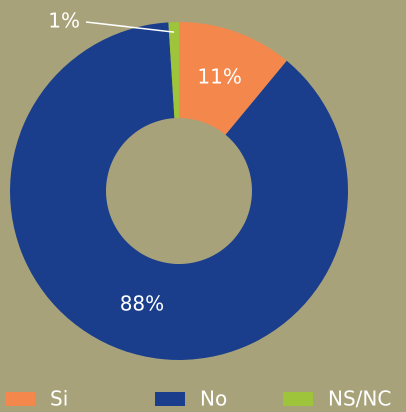  What do you see at coordinates (213, 399) in the screenshot?
I see `legend-label: No` at bounding box center [213, 399].